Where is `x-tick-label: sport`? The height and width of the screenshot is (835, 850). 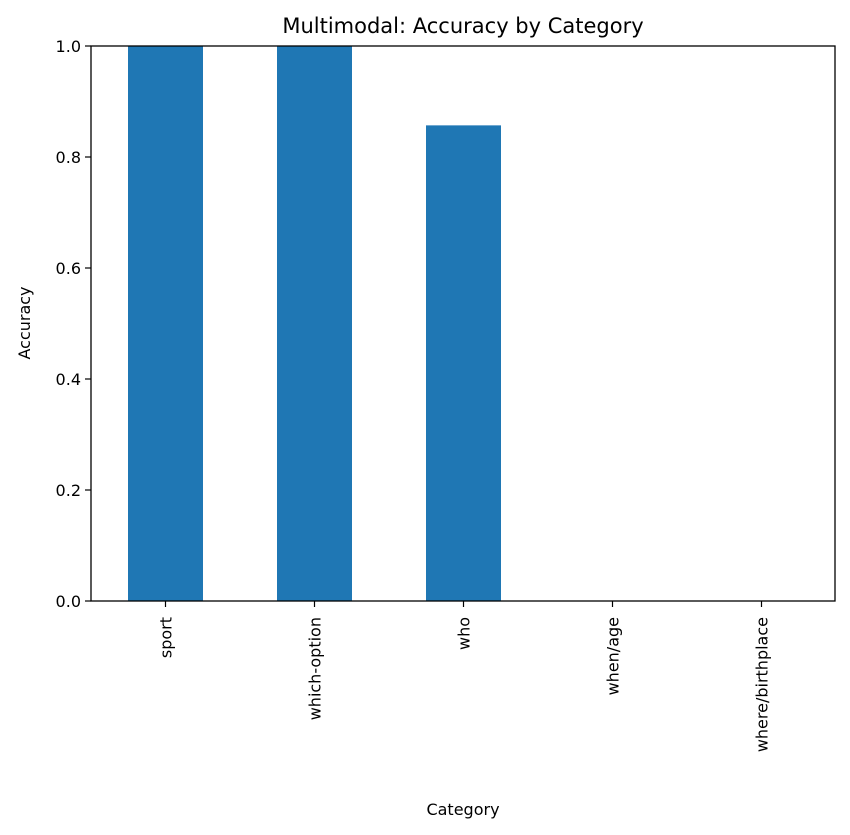
x-tick-label: sport is located at coordinates (166, 637).